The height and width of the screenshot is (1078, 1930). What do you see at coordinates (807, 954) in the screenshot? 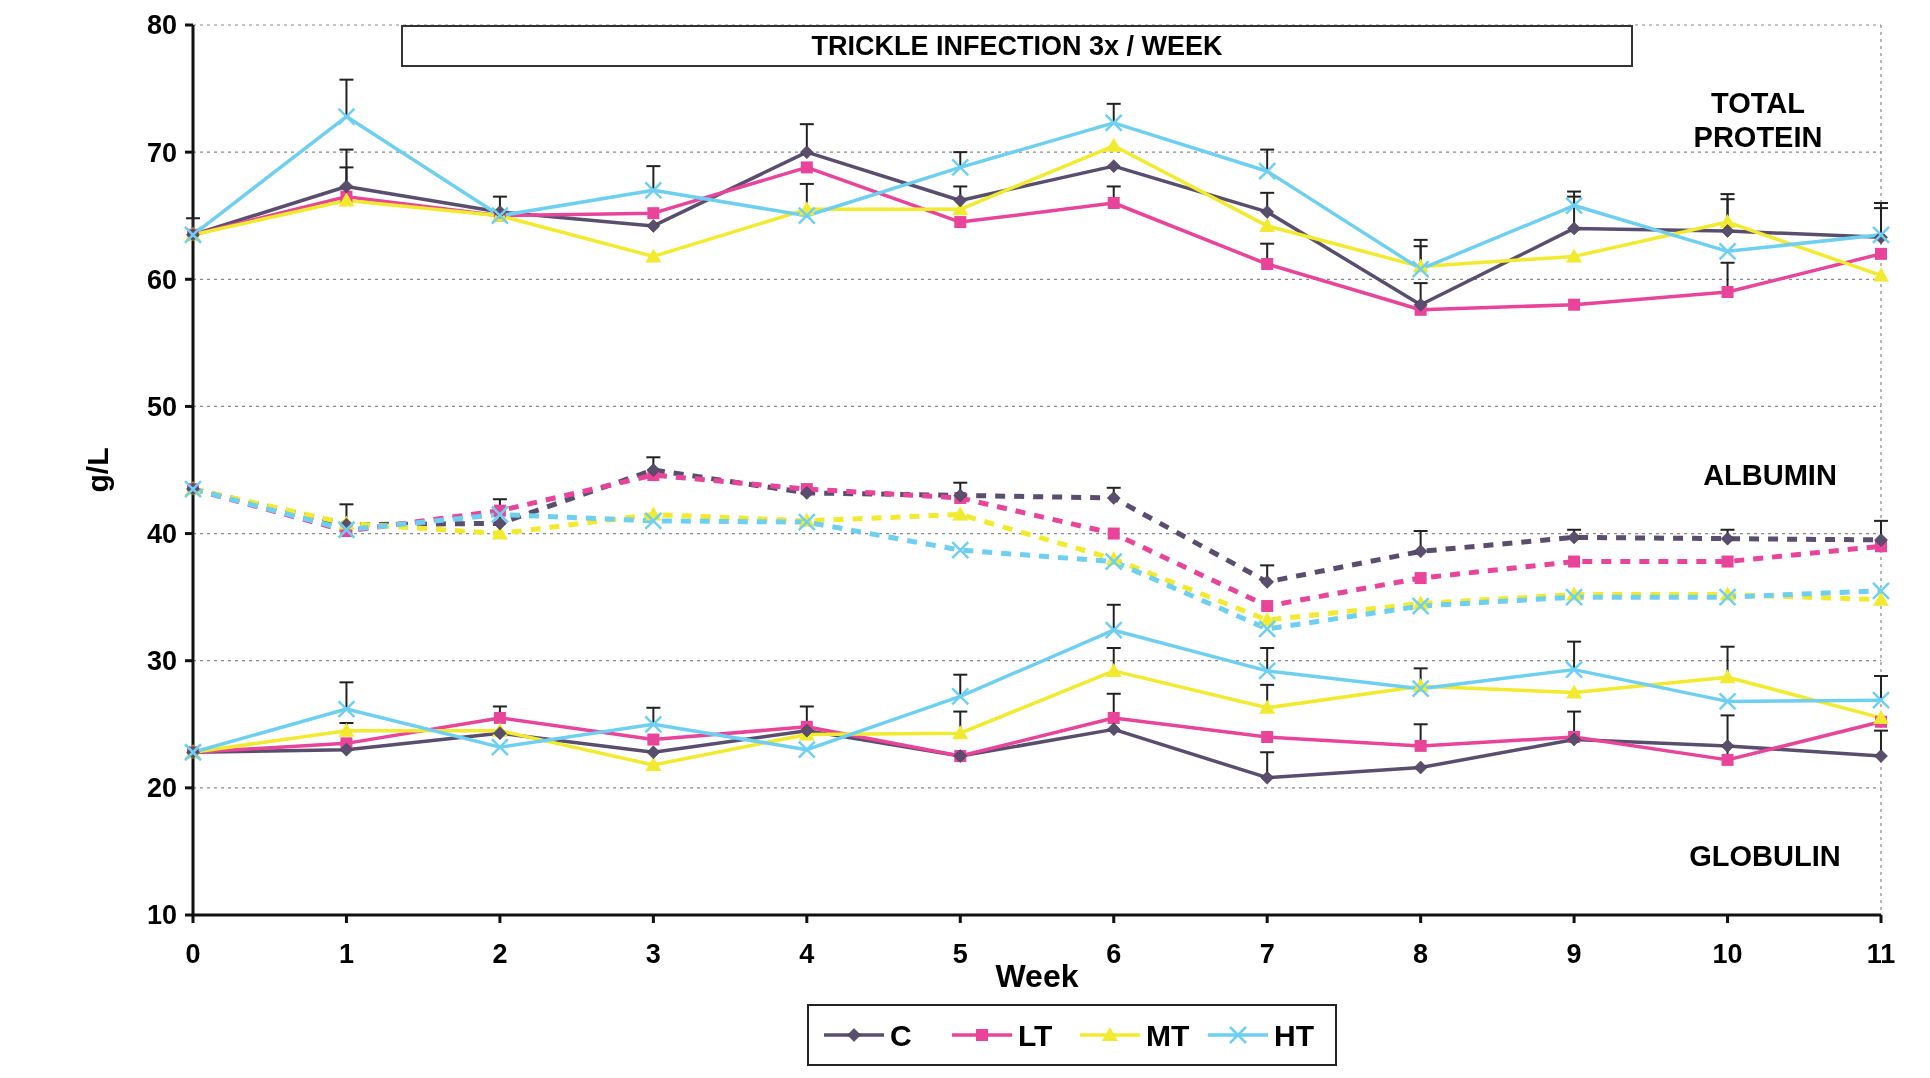
I see `x-tick-label: 4` at bounding box center [807, 954].